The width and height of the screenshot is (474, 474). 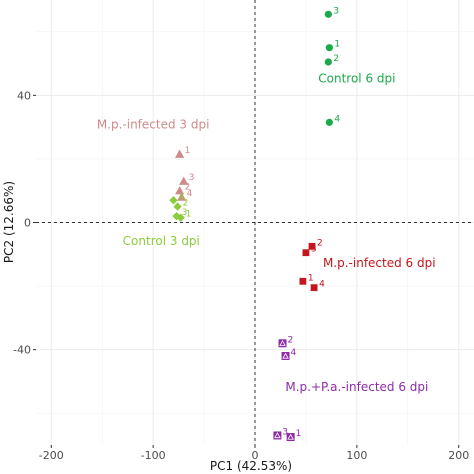 I want to click on x-tick-label: -100, so click(x=153, y=455).